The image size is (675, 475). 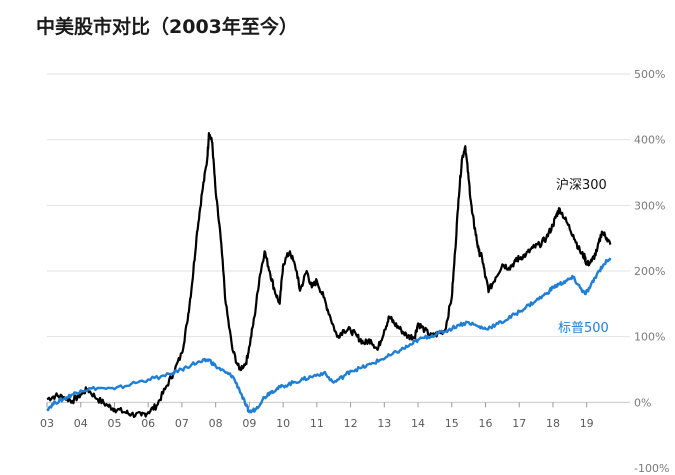 I want to click on x-tick-label: 04, so click(x=81, y=423).